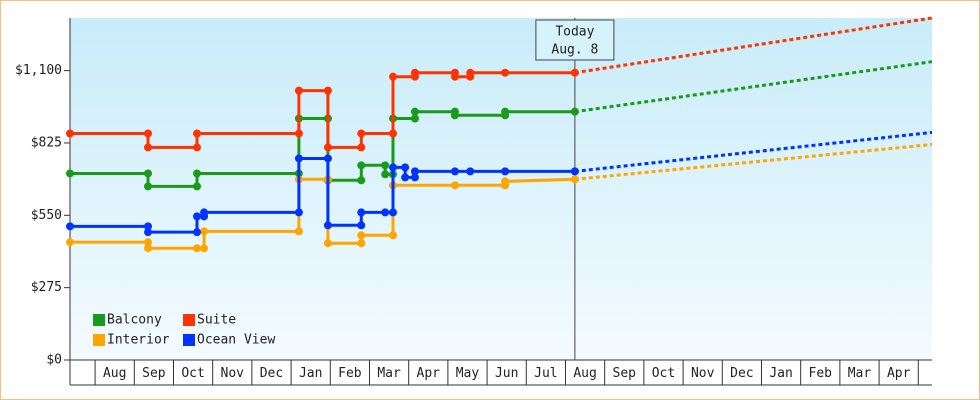 The height and width of the screenshot is (400, 980). I want to click on x-tick-label: Jul, so click(545, 373).